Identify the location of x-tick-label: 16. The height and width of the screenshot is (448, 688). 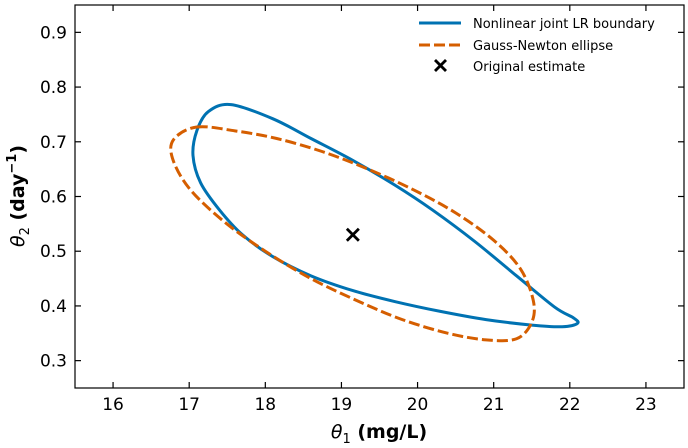
(113, 405).